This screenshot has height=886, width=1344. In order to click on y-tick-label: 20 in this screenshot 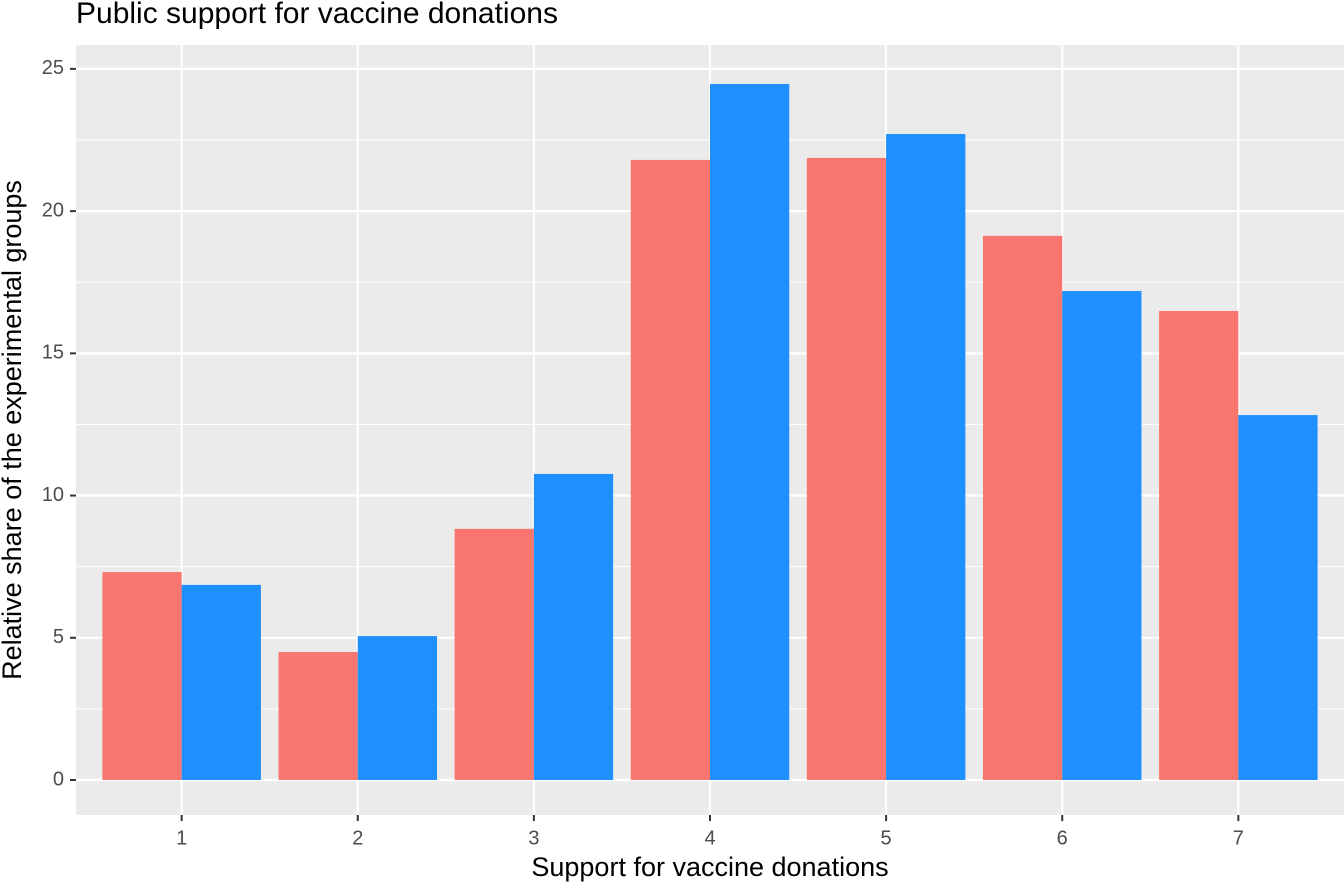, I will do `click(53, 210)`.